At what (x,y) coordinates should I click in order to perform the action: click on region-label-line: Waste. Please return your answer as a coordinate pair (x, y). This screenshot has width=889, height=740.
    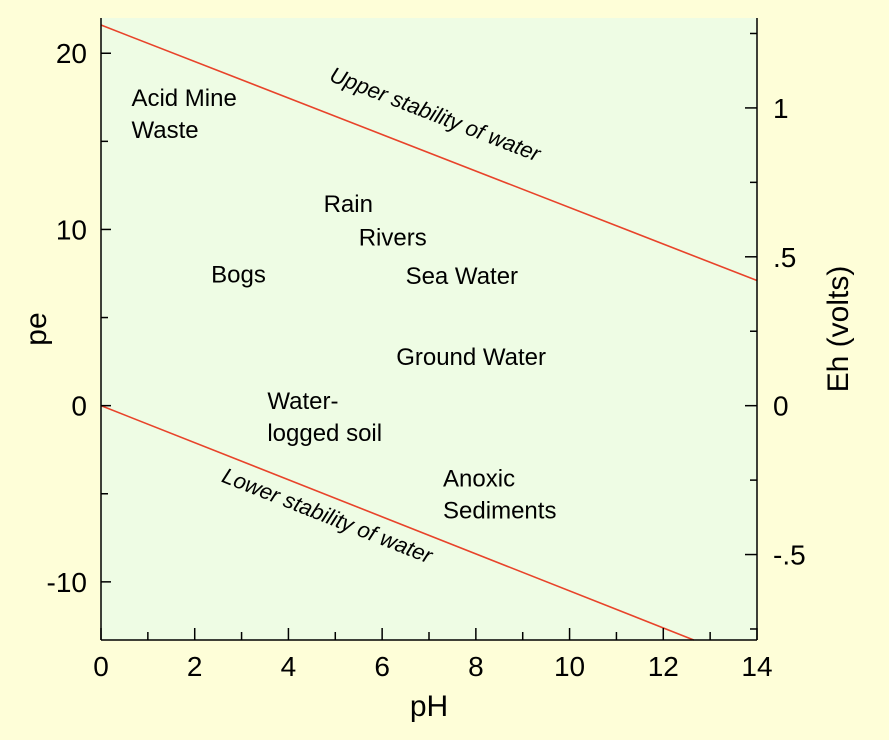
    Looking at the image, I should click on (164, 130).